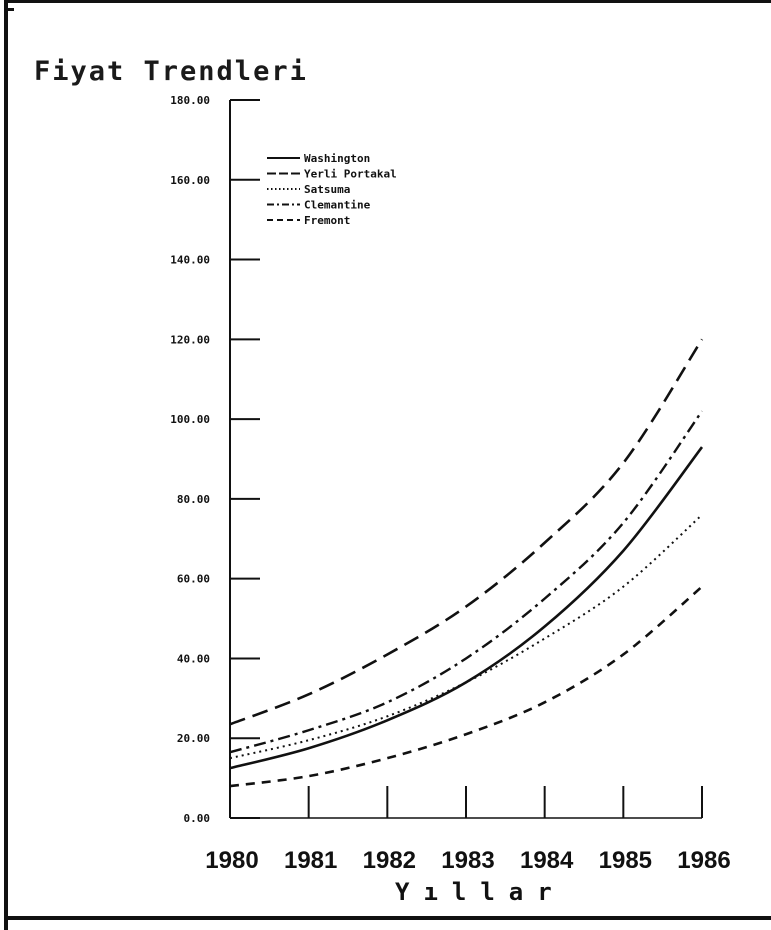  Describe the element at coordinates (387, 918) in the screenshot. I see `frame-bottom-border` at that location.